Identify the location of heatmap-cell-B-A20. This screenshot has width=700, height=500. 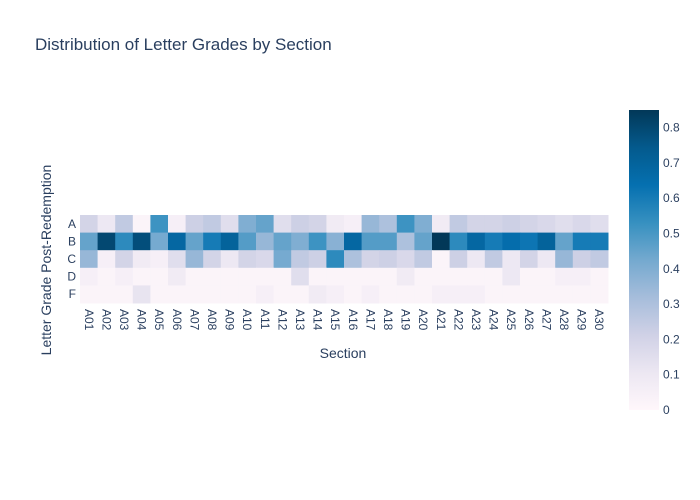
(423, 241).